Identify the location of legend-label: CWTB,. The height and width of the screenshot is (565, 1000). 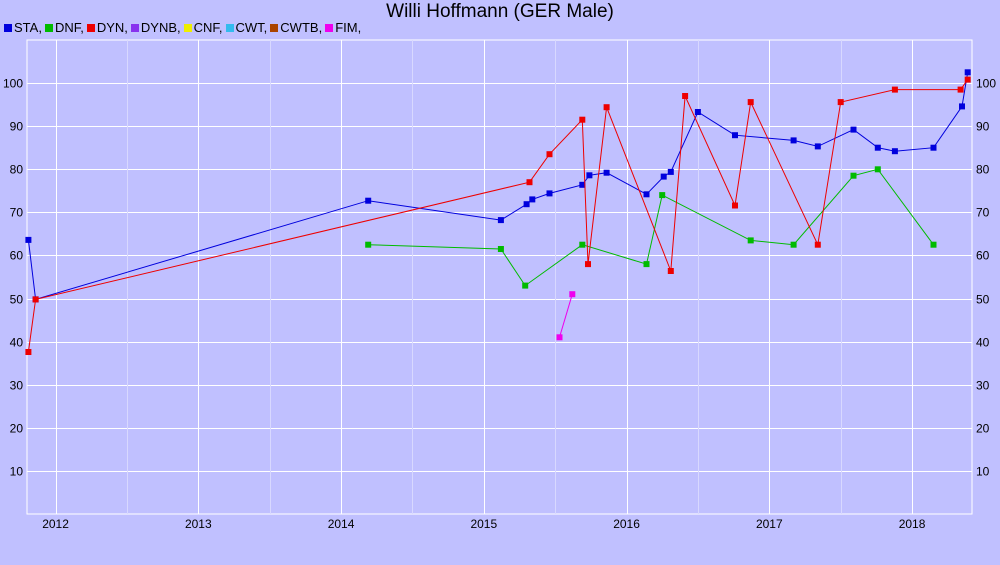
(301, 27).